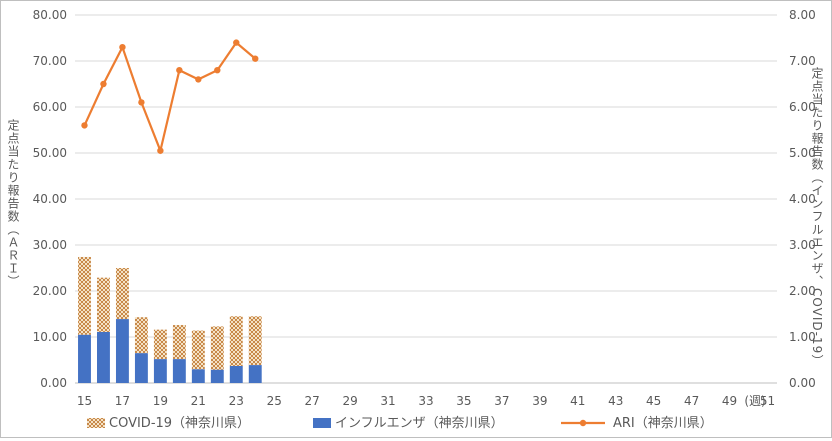  Describe the element at coordinates (50, 337) in the screenshot. I see `y-left-tick-label: 10.00` at that location.